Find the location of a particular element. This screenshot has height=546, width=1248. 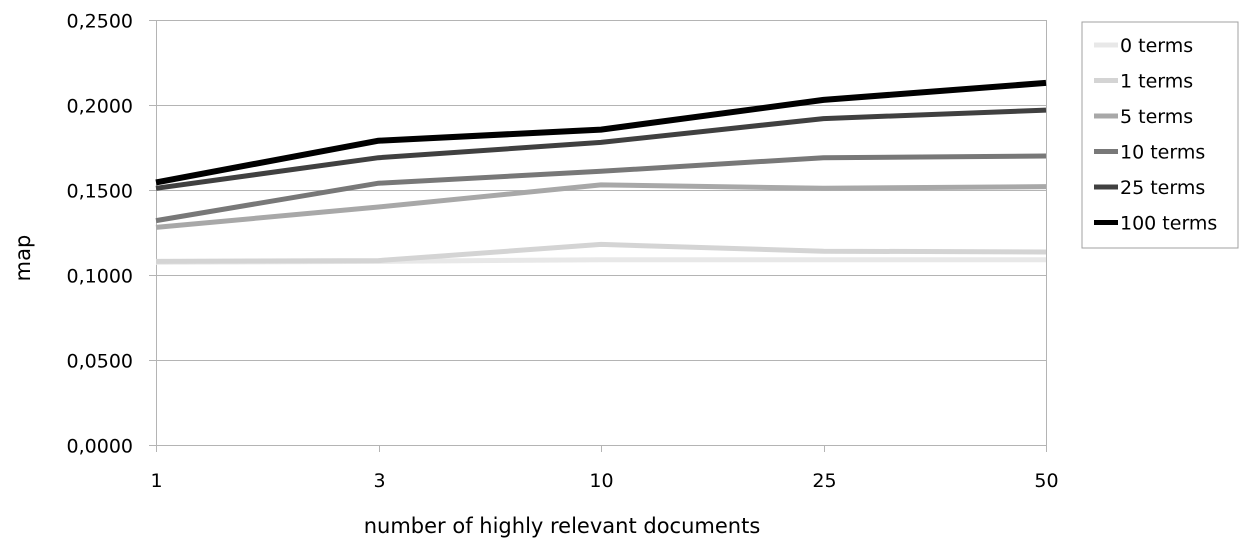

series-line-10-terms is located at coordinates (601, 188).